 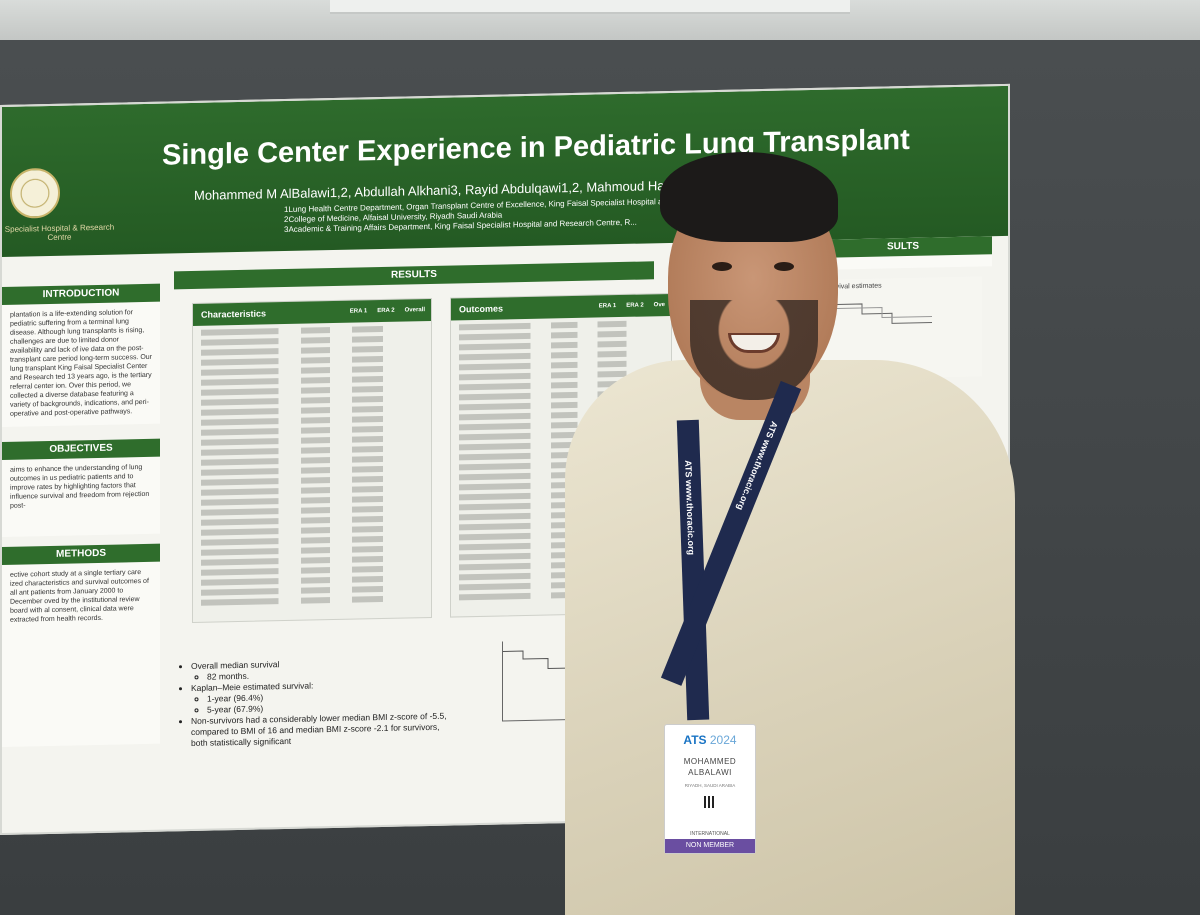 I want to click on results-section: RESULTS, so click(x=414, y=275).